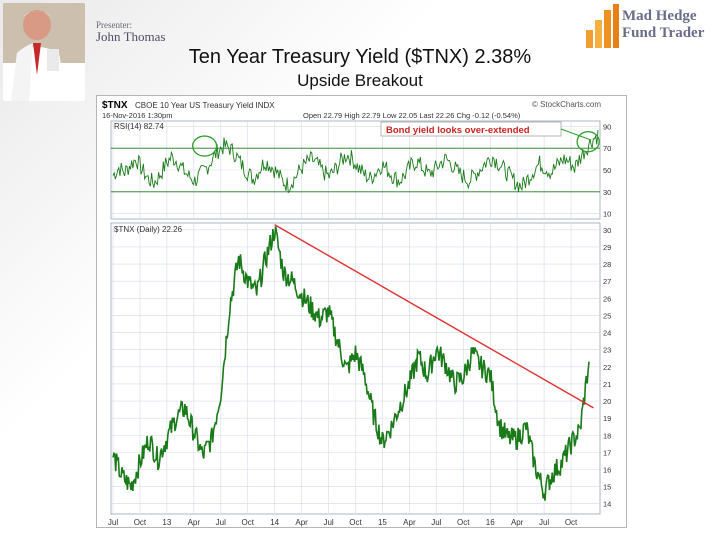 This screenshot has height=540, width=720. What do you see at coordinates (607, 452) in the screenshot?
I see `price-y-tick-label: 17` at bounding box center [607, 452].